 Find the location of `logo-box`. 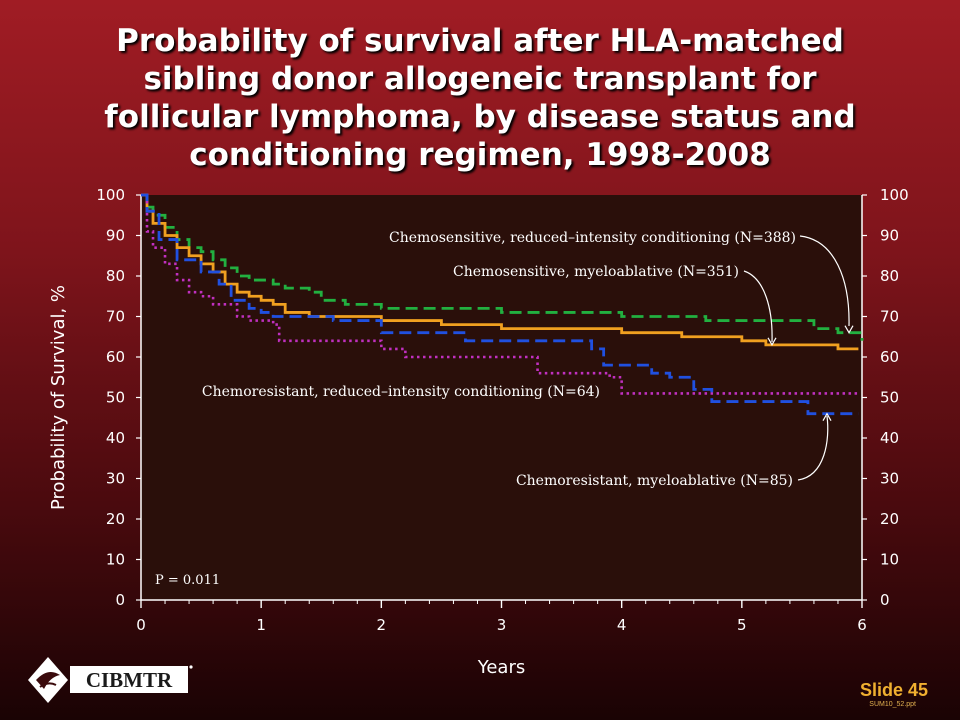

logo-box is located at coordinates (129, 679).